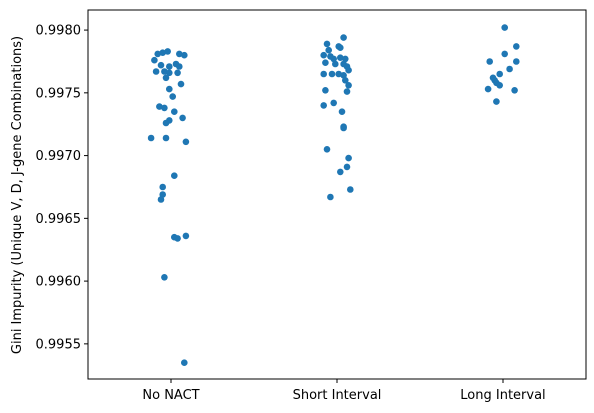 This screenshot has height=413, width=594. Describe the element at coordinates (59, 344) in the screenshot. I see `y-tick-label: 0.9955` at that location.